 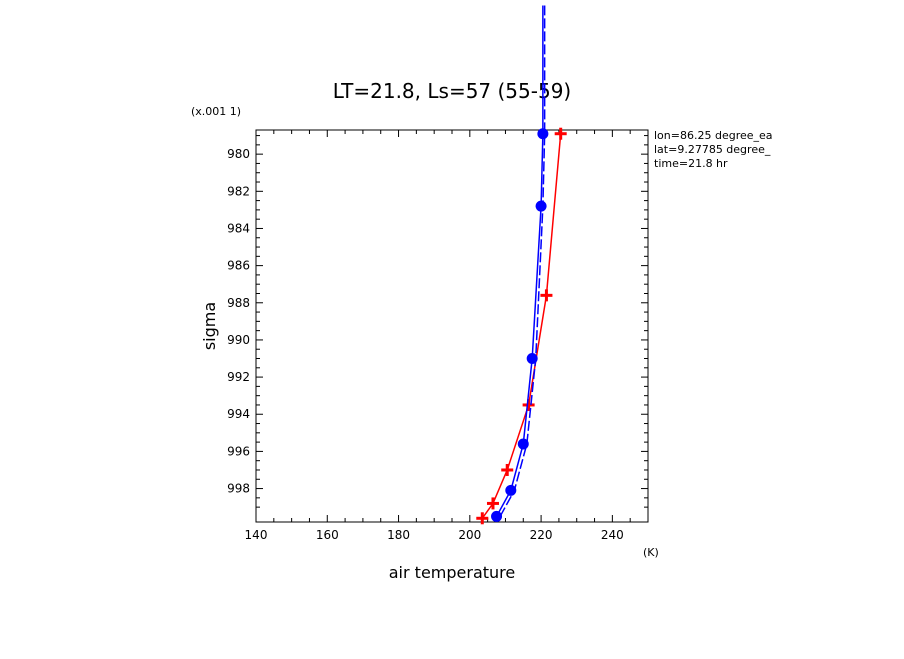 What do you see at coordinates (238, 414) in the screenshot?
I see `y-tick-label: 994` at bounding box center [238, 414].